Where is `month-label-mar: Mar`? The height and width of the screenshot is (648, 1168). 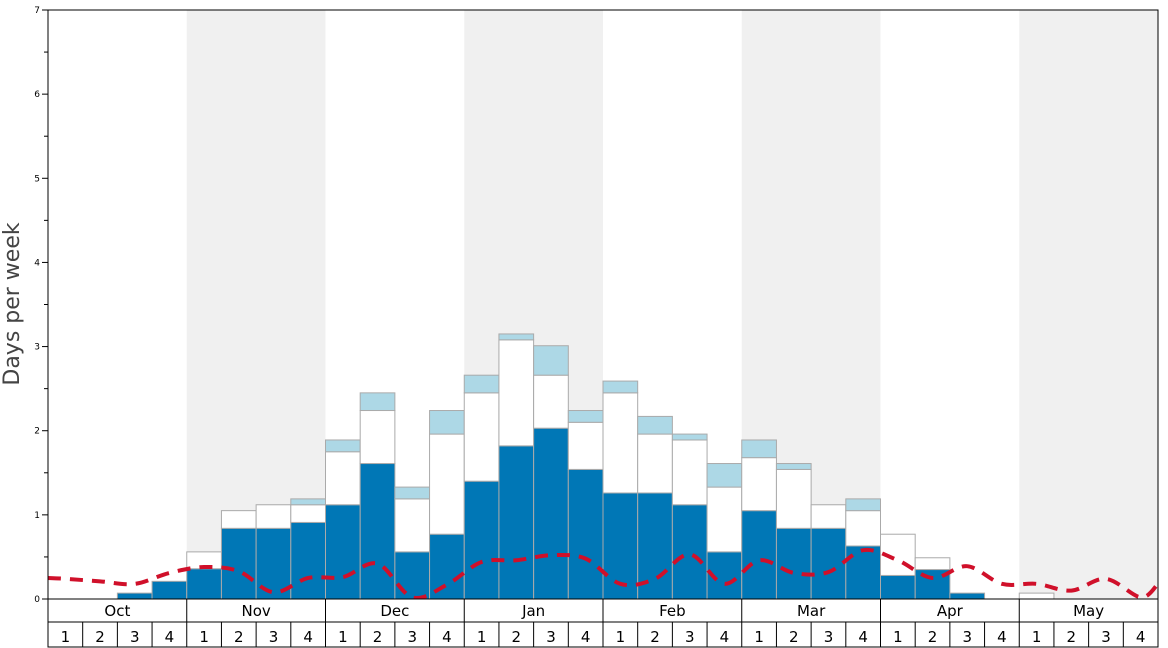
month-label-mar: Mar is located at coordinates (811, 611).